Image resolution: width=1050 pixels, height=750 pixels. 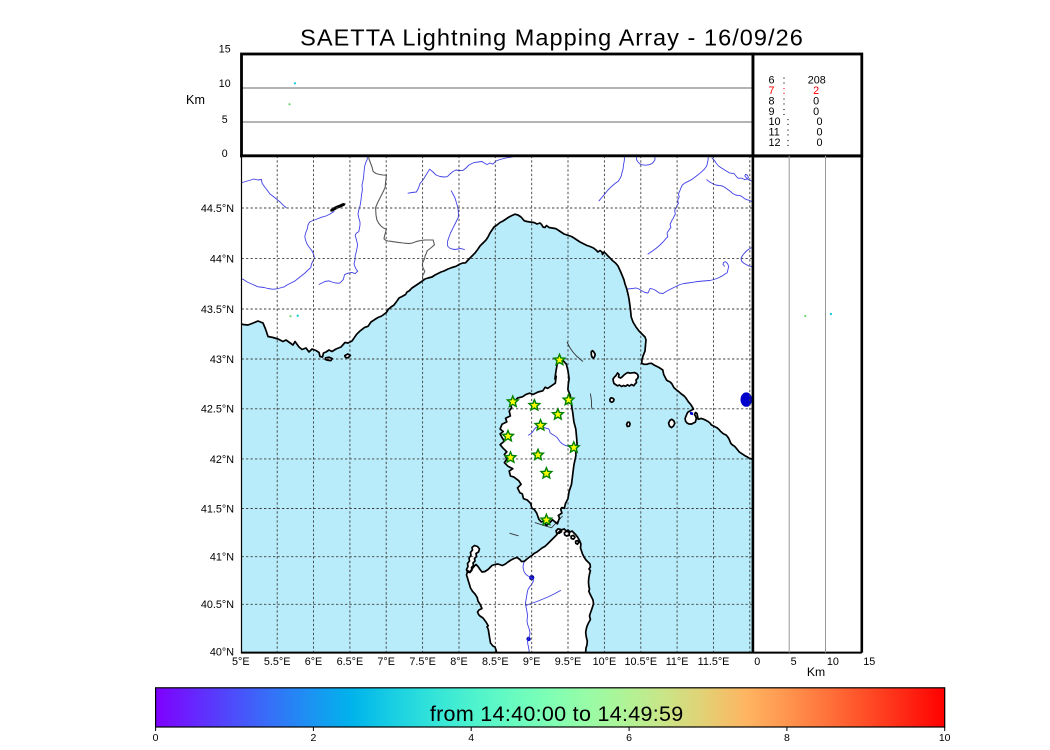 What do you see at coordinates (217, 410) in the screenshot?
I see `svg-text: 42.5°N` at bounding box center [217, 410].